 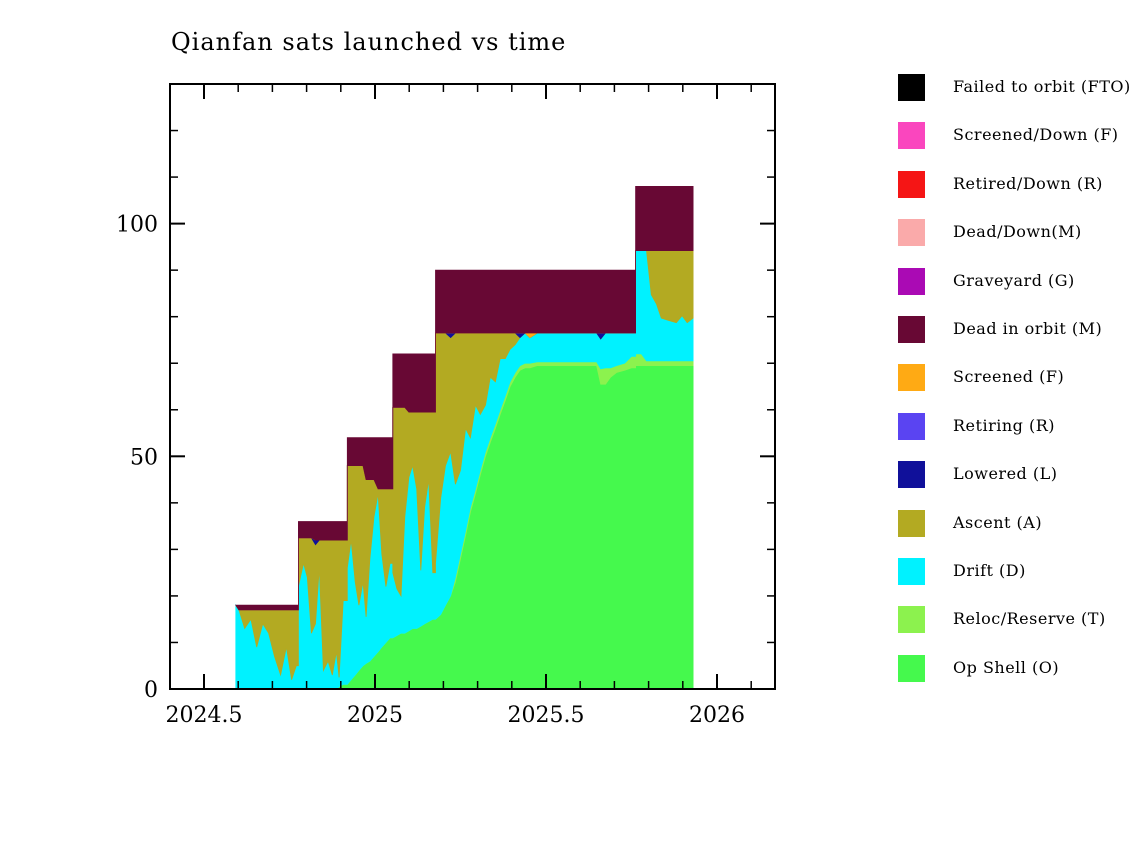 What do you see at coordinates (151, 690) in the screenshot?
I see `y-tick-label: 0` at bounding box center [151, 690].